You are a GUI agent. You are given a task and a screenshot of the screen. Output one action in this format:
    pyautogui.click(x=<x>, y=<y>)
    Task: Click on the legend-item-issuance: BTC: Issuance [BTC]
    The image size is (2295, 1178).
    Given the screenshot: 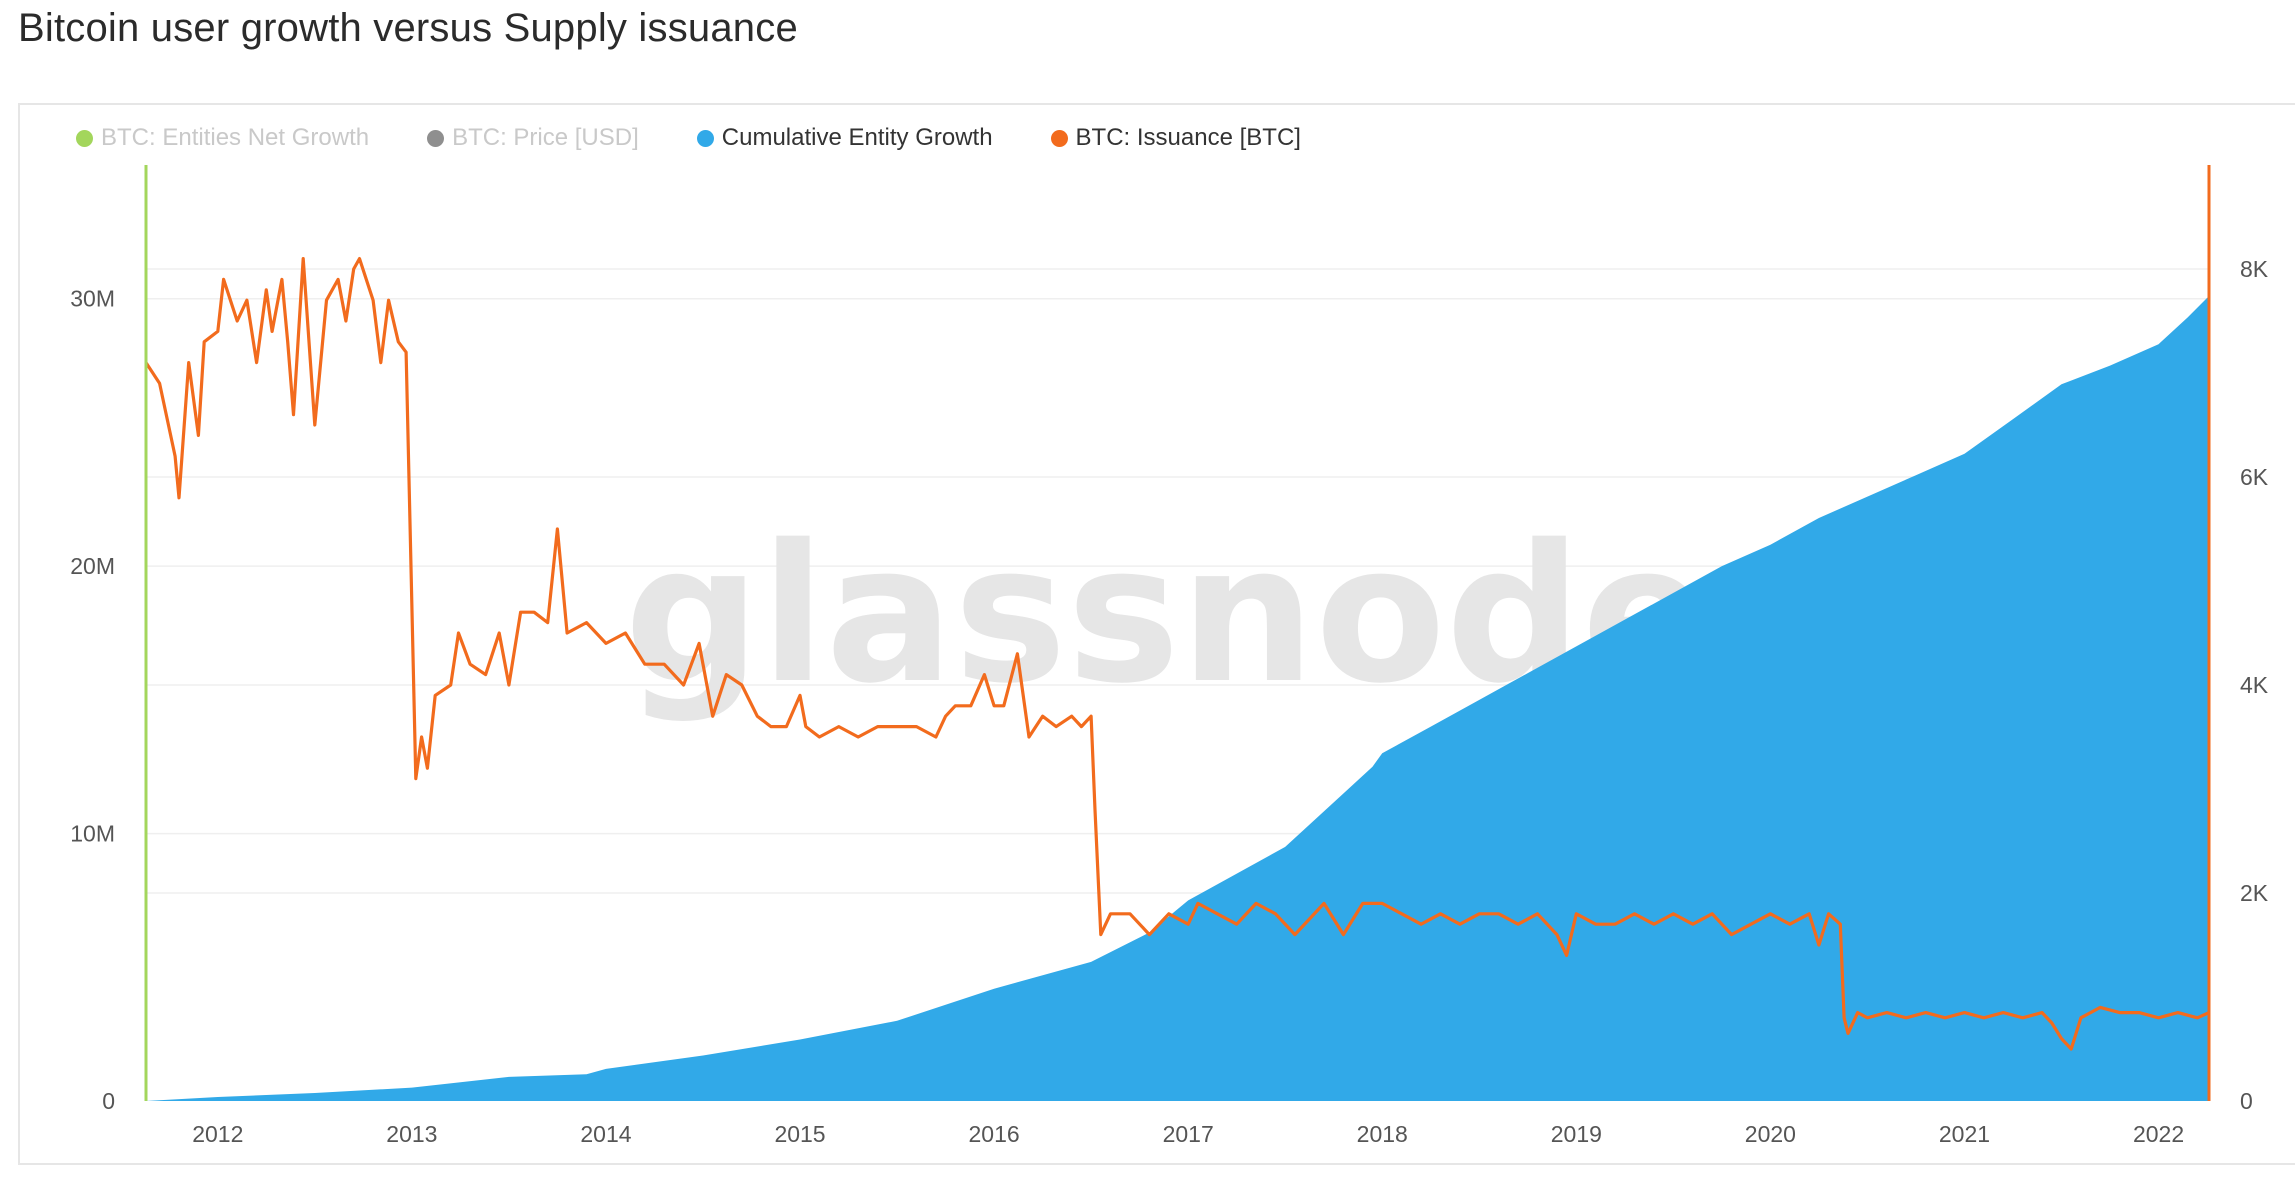 What is the action you would take?
    pyautogui.click(x=1175, y=138)
    